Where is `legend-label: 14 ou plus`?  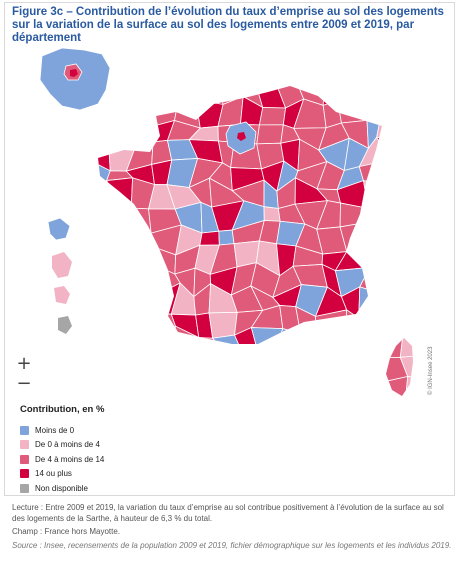 legend-label: 14 ou plus is located at coordinates (53, 474).